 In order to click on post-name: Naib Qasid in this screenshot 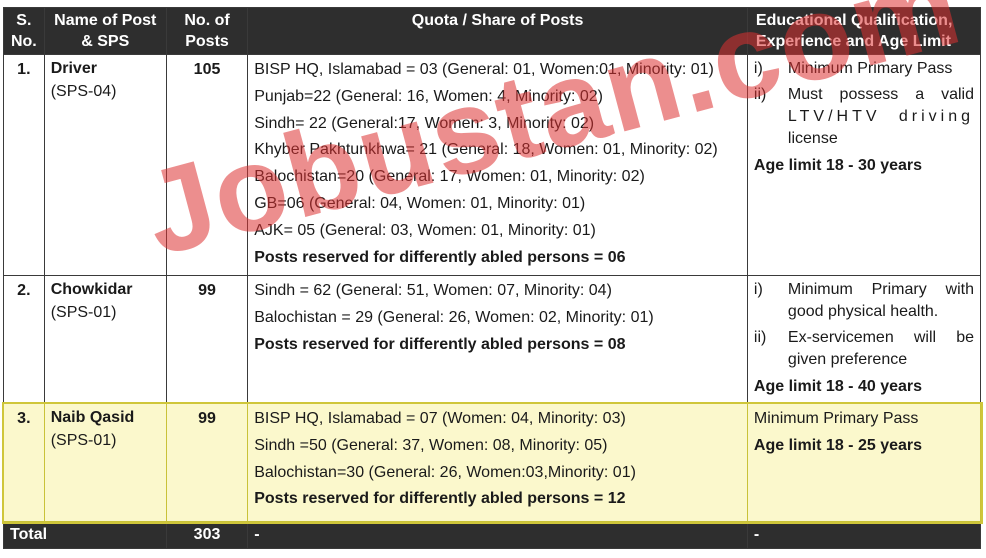, I will do `click(92, 417)`.